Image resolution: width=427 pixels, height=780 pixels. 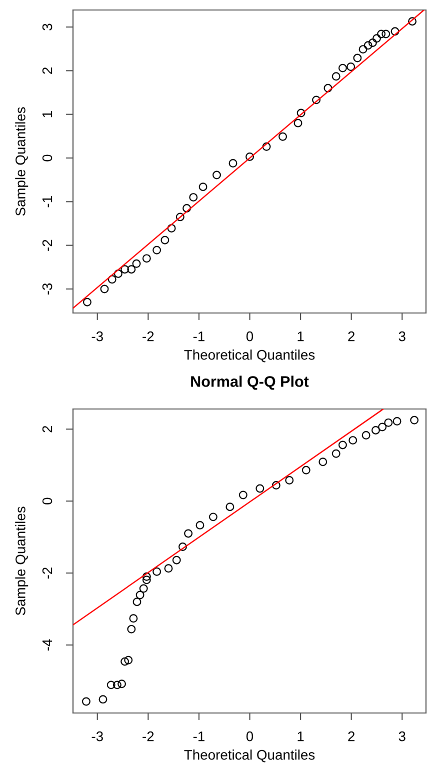 What do you see at coordinates (47, 289) in the screenshot?
I see `y-tick-label: -3` at bounding box center [47, 289].